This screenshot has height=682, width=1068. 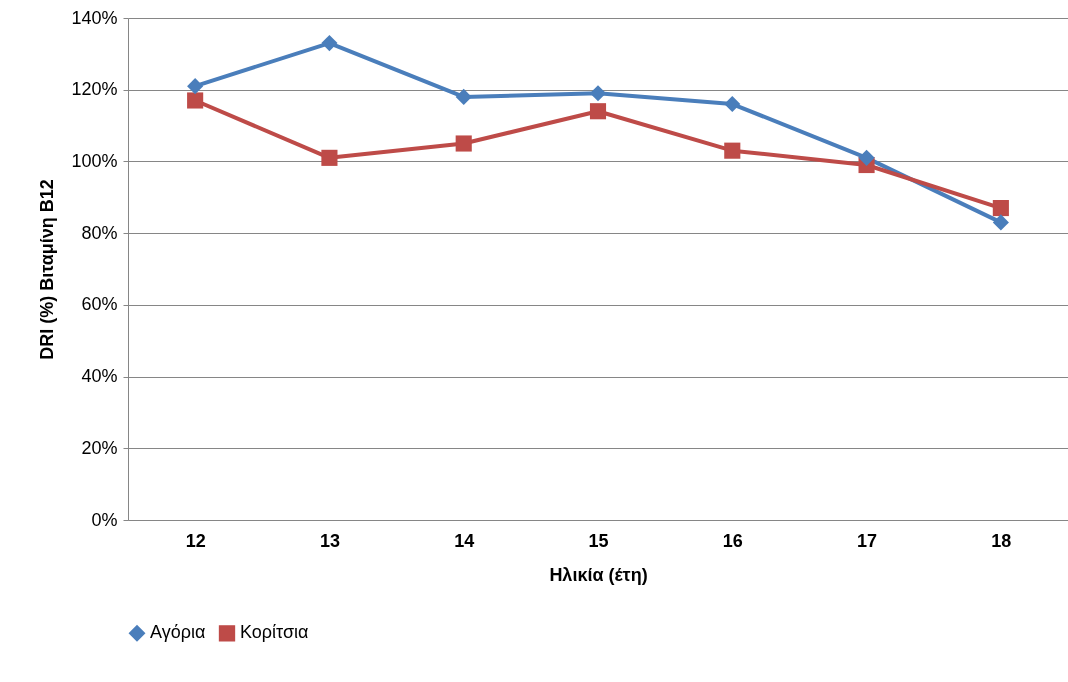 I want to click on y-axis-title: DRI (%) Βιταμίνη Β12, so click(x=47, y=269).